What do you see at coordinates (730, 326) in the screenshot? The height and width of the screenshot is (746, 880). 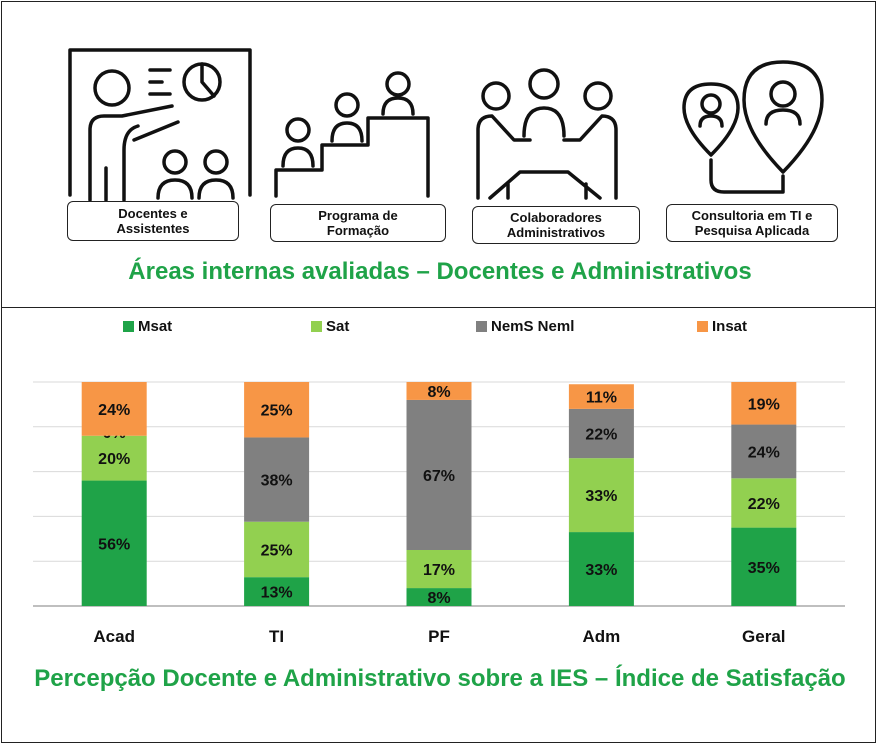 I see `legend-label-insat: Insat` at bounding box center [730, 326].